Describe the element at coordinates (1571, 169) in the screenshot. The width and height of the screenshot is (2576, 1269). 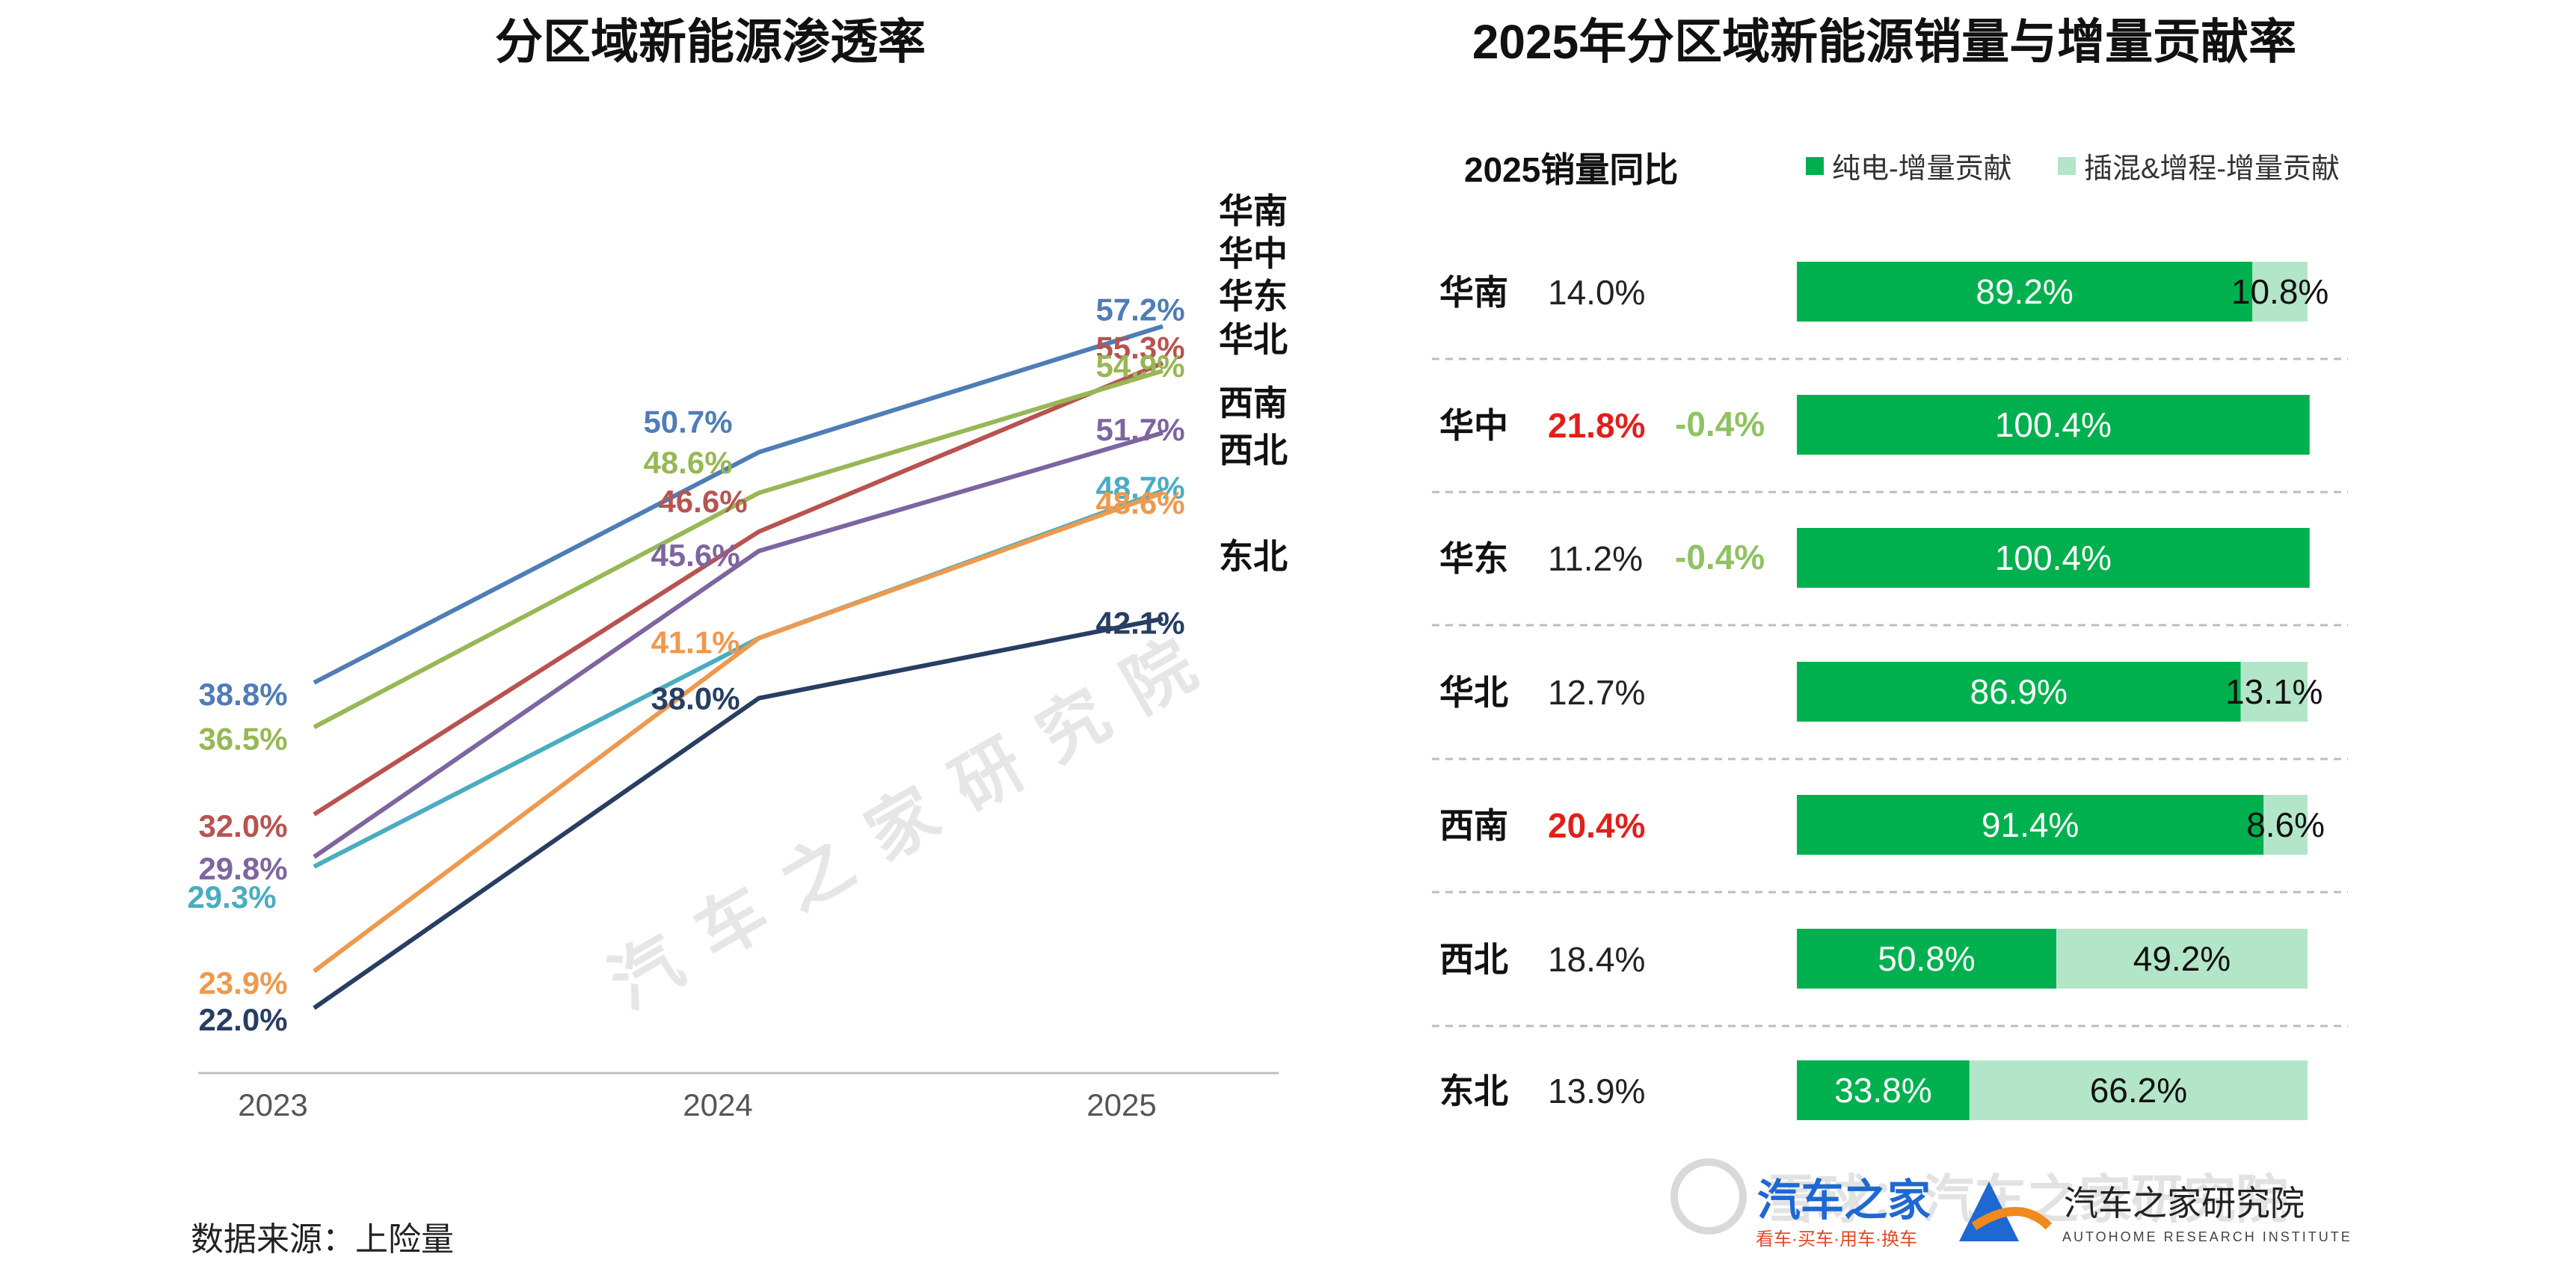
I see `yoy-column-header: 2025销量同比` at that location.